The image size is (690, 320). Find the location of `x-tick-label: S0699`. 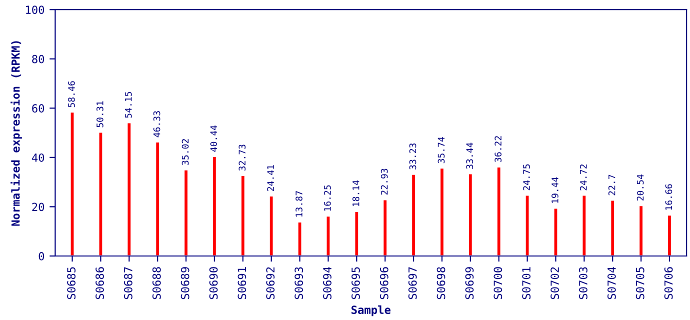

x-tick-label: S0699 is located at coordinates (469, 283).